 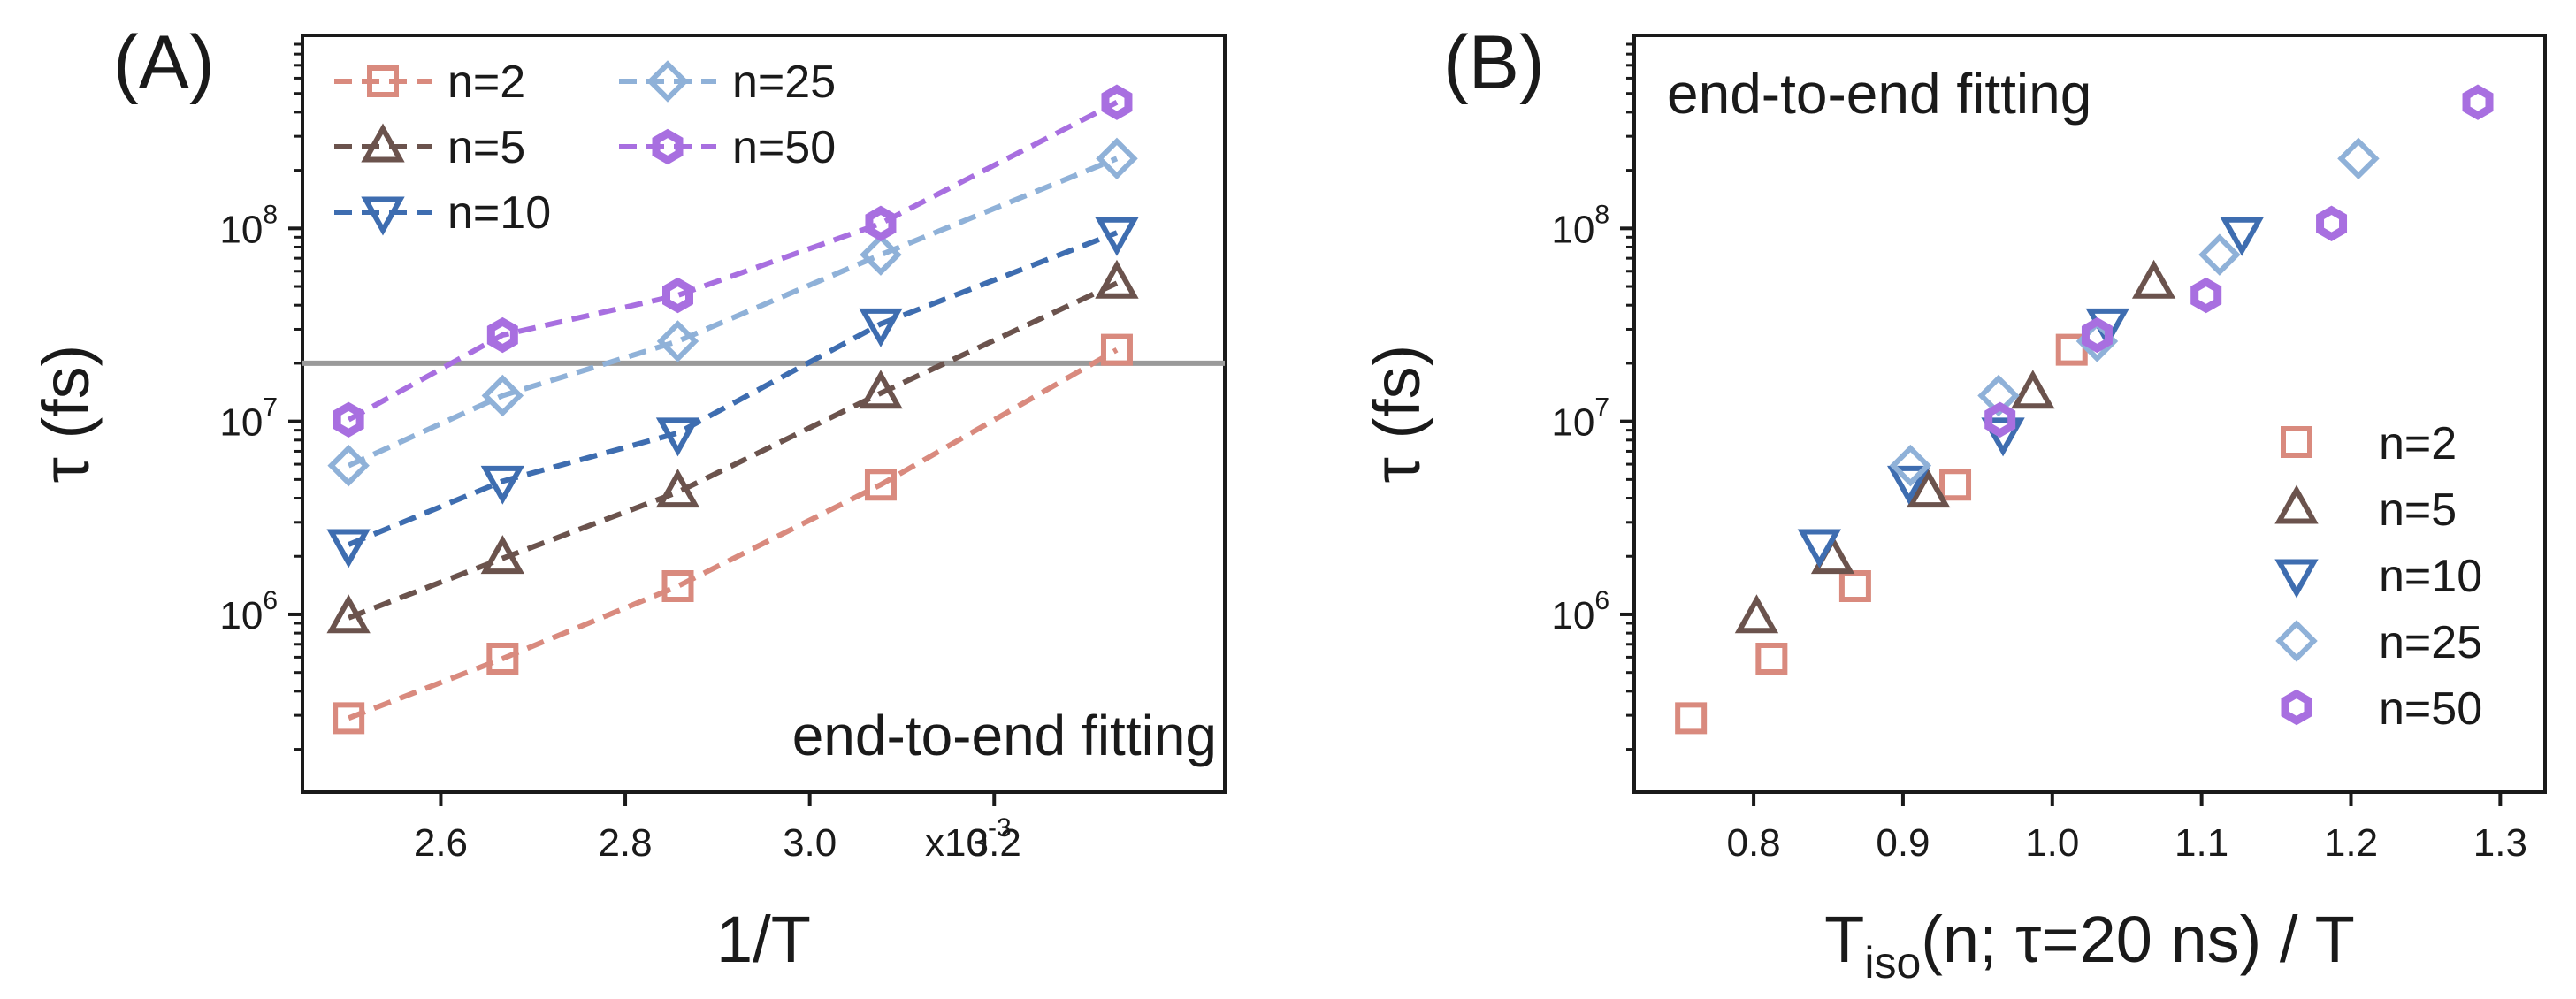 What do you see at coordinates (1892, 963) in the screenshot?
I see `x-axis-label-subscript: iso` at bounding box center [1892, 963].